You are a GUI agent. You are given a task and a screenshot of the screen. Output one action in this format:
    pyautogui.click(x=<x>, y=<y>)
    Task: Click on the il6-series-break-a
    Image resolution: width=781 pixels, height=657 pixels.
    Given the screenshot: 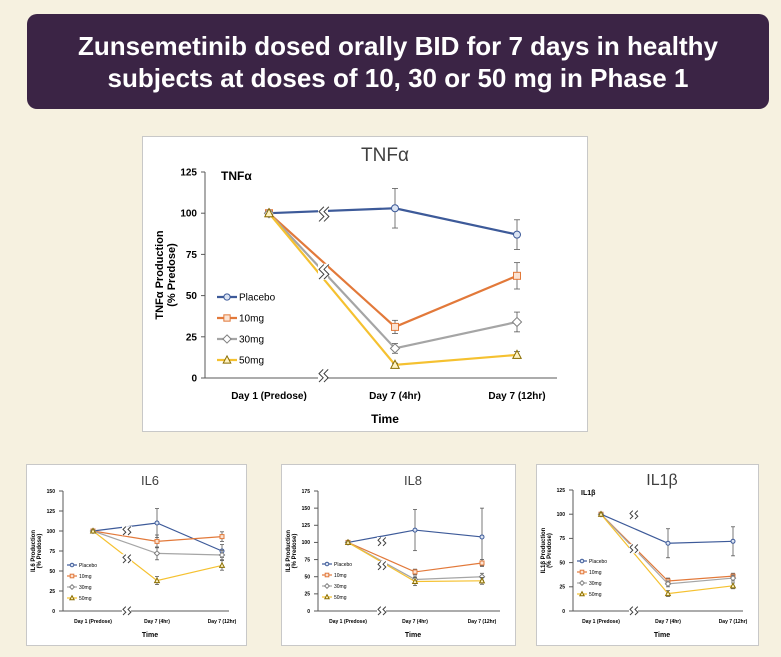 What is the action you would take?
    pyautogui.click(x=124, y=531)
    